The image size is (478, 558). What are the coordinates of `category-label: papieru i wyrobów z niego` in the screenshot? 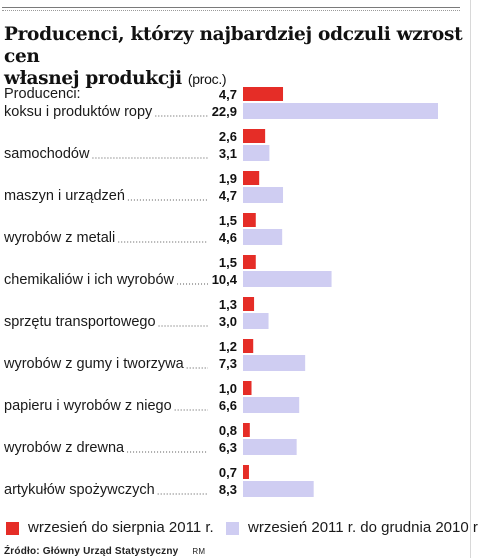 It's located at (88, 406).